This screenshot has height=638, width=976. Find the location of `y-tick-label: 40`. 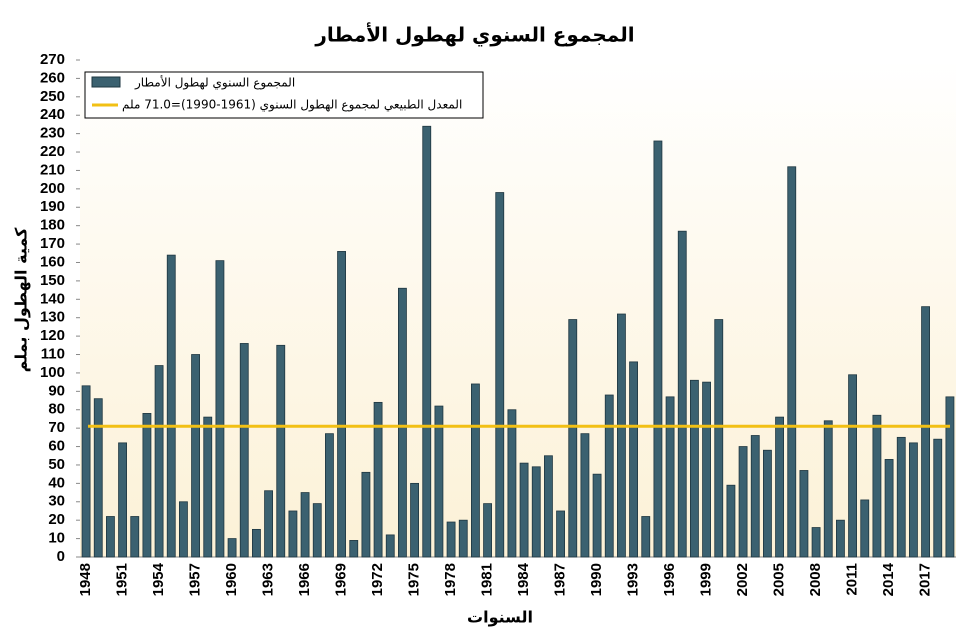

y-tick-label: 40 is located at coordinates (56, 482).